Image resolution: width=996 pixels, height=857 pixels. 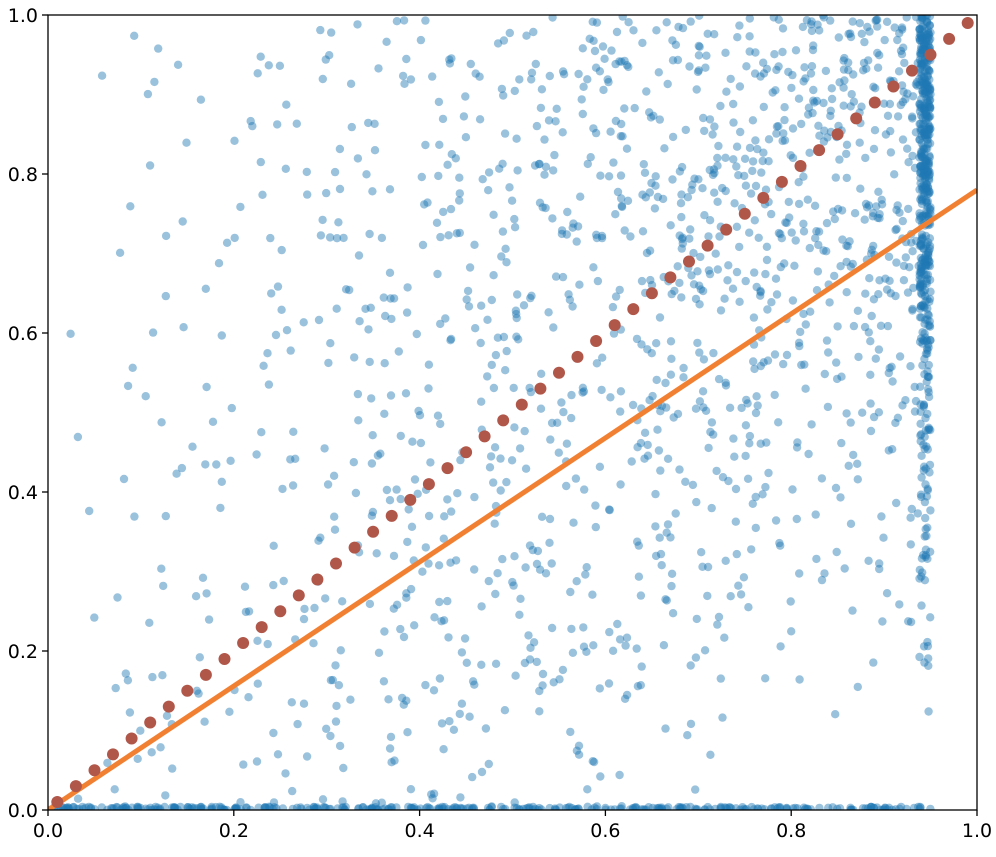 I want to click on y-tick-label: 0.8, so click(x=23, y=175).